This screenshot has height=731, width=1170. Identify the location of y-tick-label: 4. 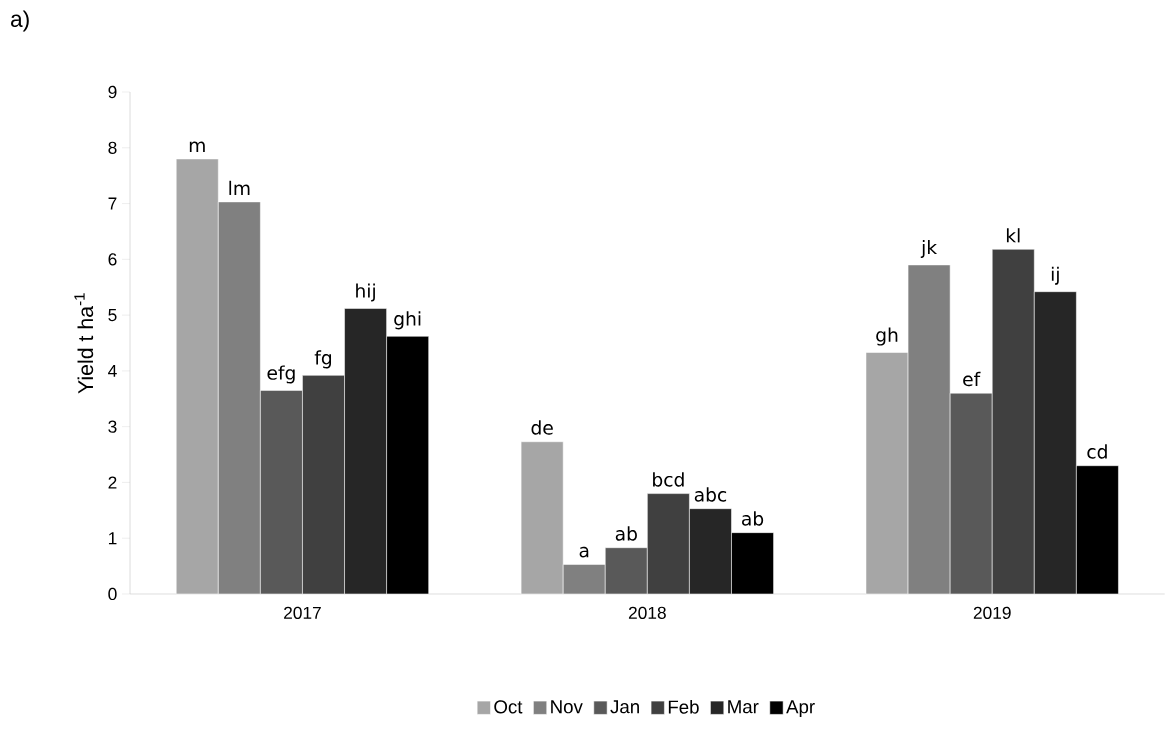
(112, 370).